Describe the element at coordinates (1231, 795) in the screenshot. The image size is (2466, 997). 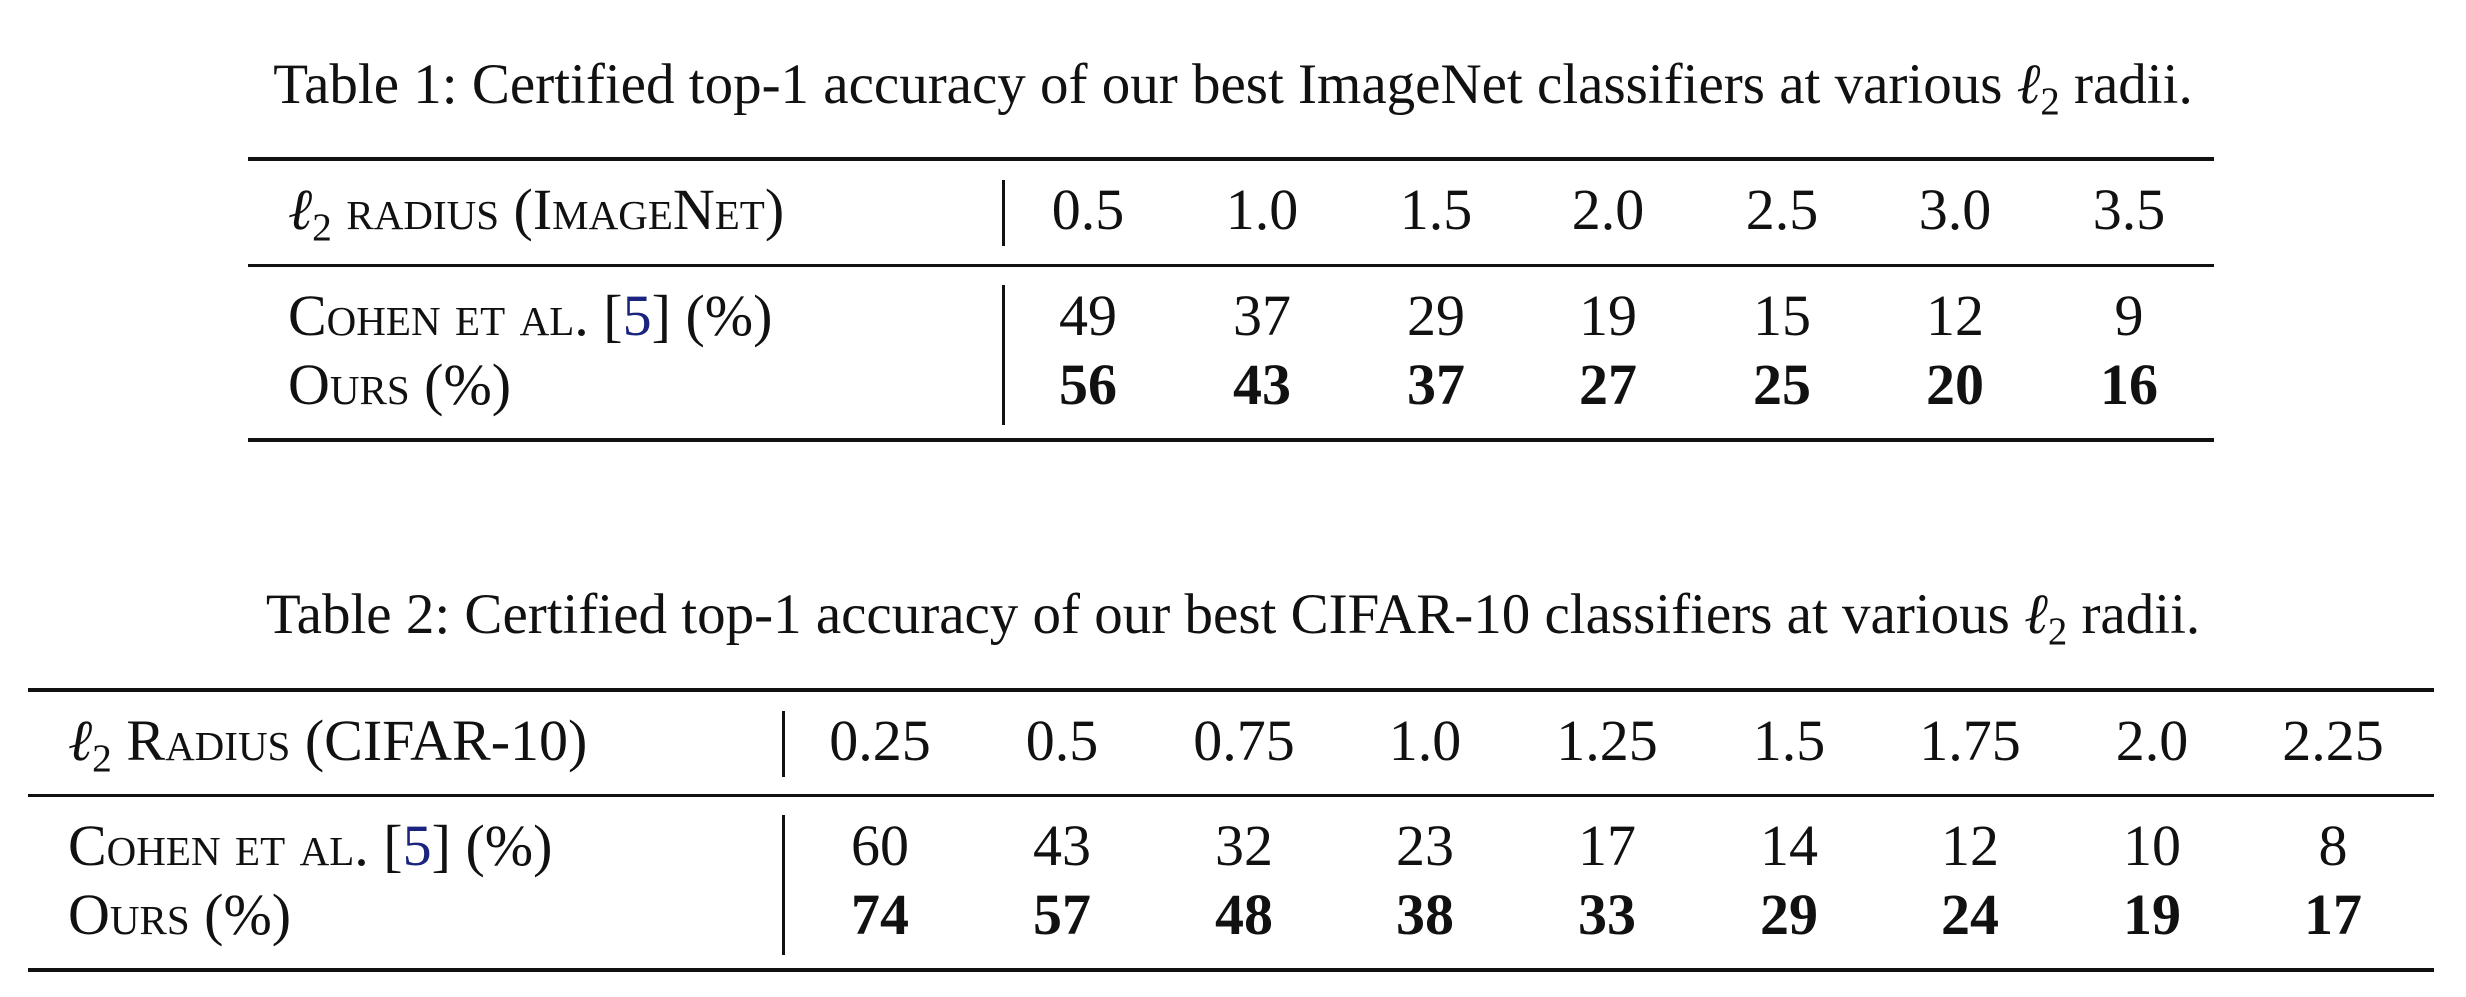
I see `table-2-mid-rule` at that location.